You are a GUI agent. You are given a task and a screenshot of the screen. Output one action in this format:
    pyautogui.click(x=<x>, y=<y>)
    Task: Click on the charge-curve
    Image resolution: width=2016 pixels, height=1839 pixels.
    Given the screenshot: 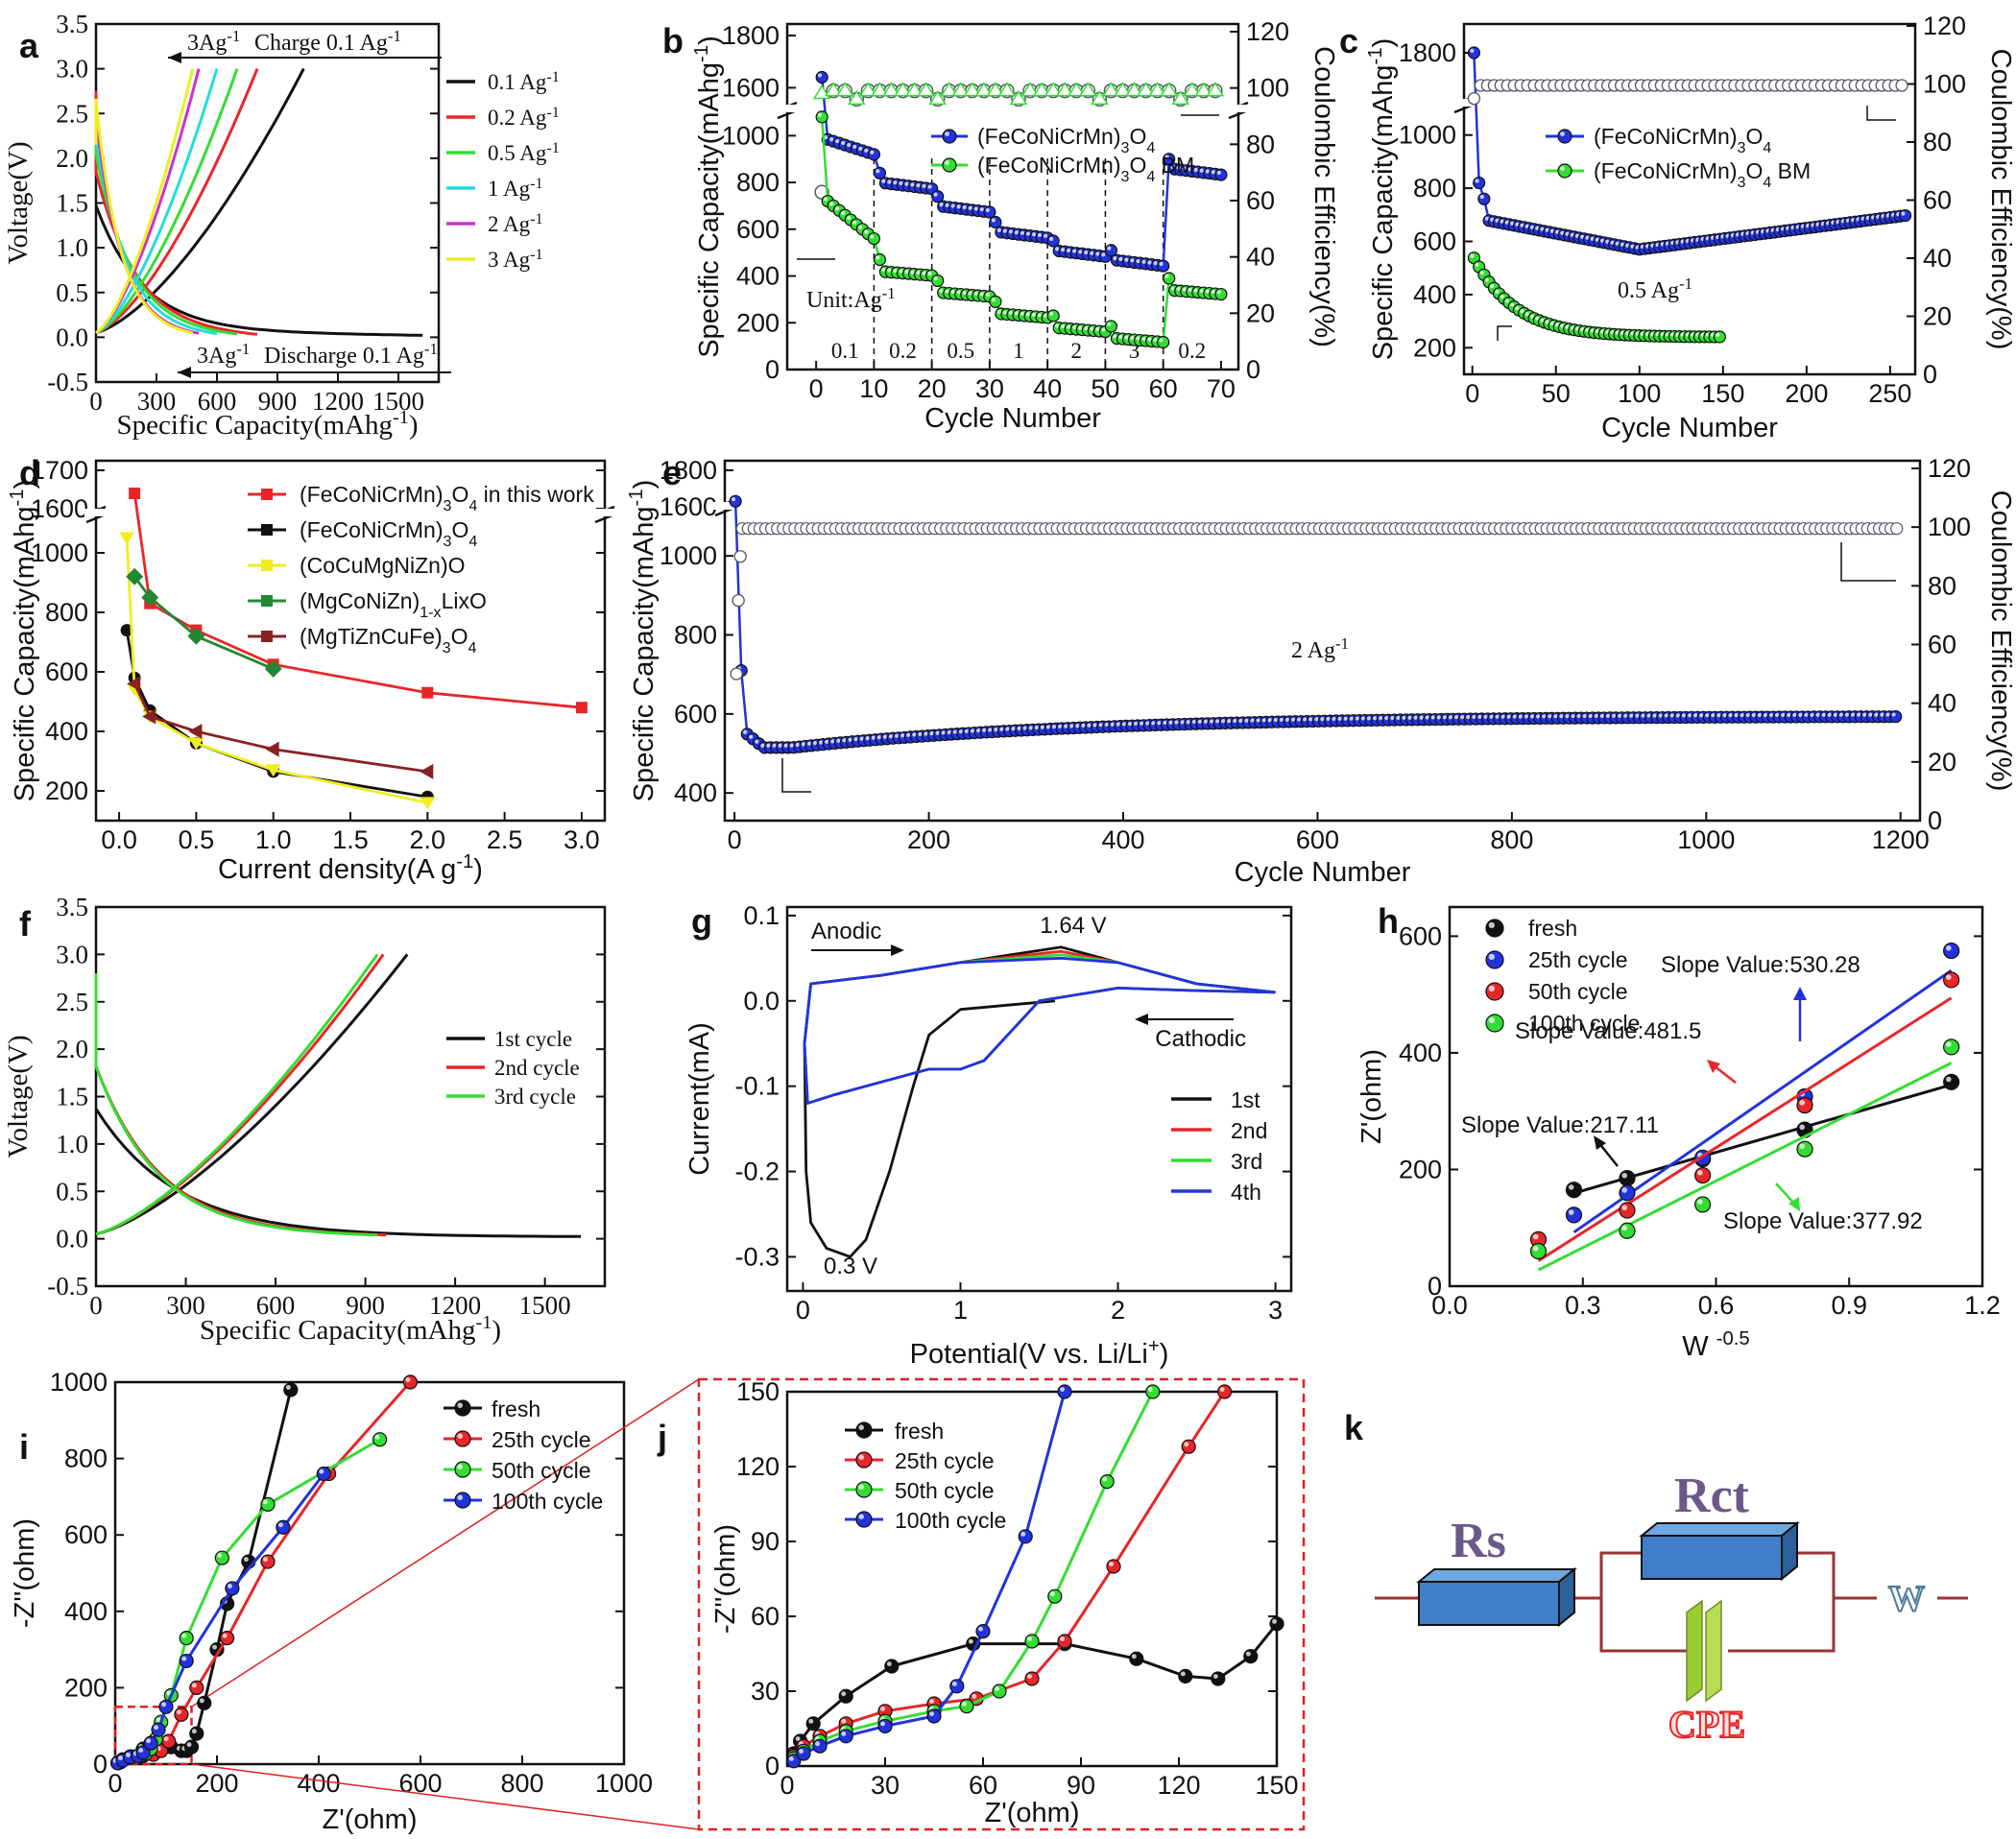 What is the action you would take?
    pyautogui.click(x=145, y=201)
    